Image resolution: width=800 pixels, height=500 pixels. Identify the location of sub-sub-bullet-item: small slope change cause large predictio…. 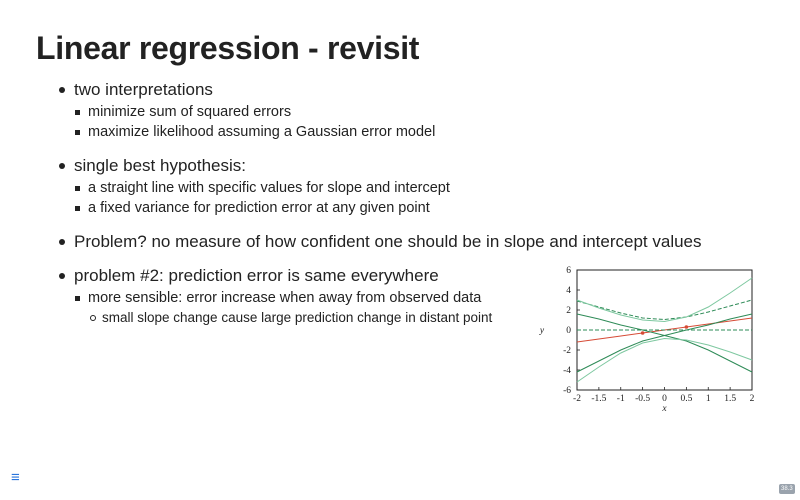
(421, 318).